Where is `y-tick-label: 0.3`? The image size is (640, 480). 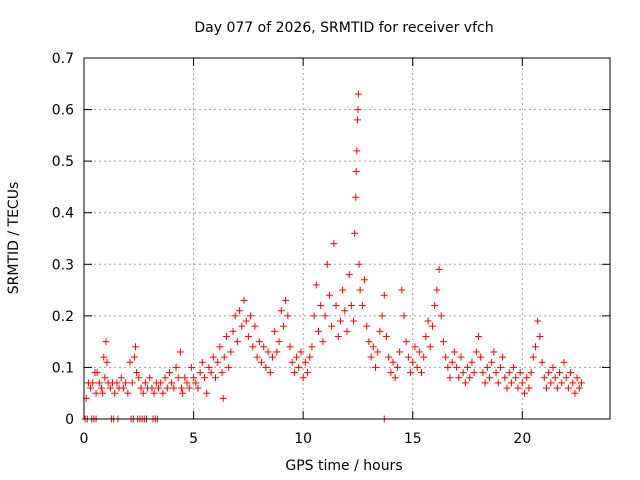
y-tick-label: 0.3 is located at coordinates (63, 265).